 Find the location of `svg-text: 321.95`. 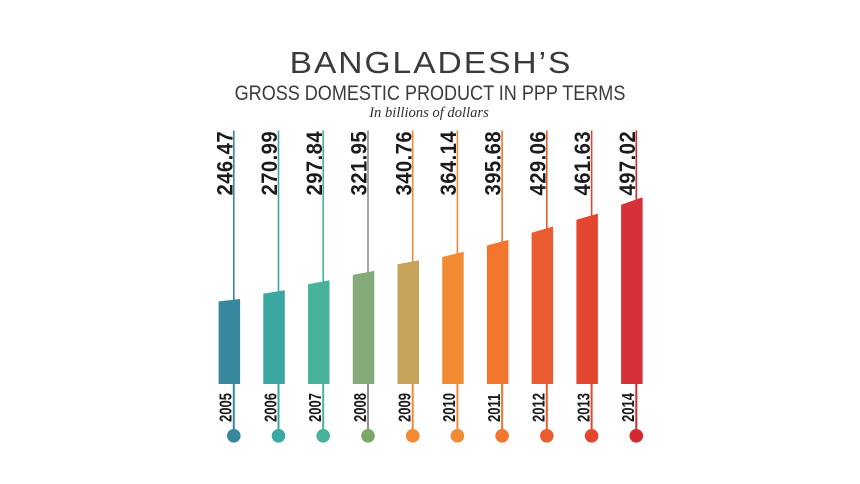

svg-text: 321.95 is located at coordinates (360, 163).